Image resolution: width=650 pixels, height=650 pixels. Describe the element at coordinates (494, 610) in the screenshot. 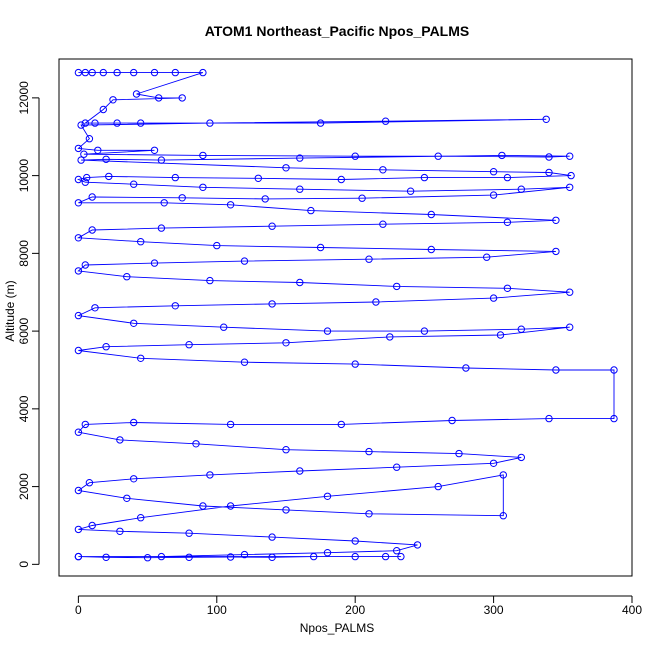

I see `x-tick-label: 300` at that location.